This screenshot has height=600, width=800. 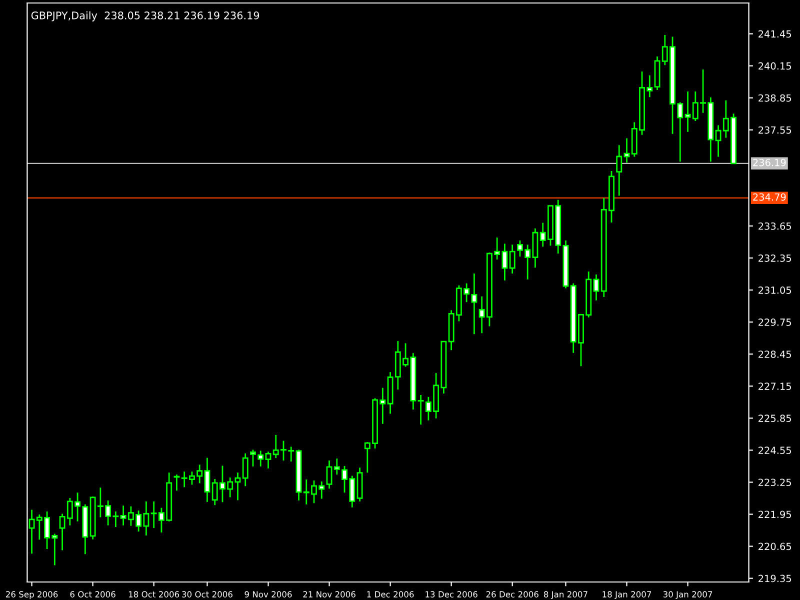 What do you see at coordinates (774, 546) in the screenshot?
I see `y-tick-label: 220.65` at bounding box center [774, 546].